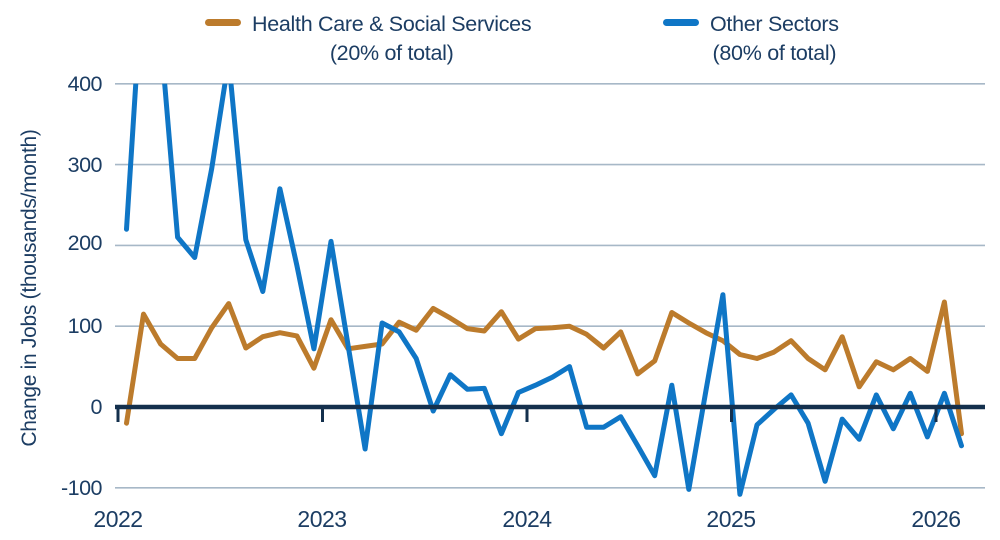 The image size is (1000, 540). I want to click on legend-label-other-sectors: Other Sectors, so click(774, 24).